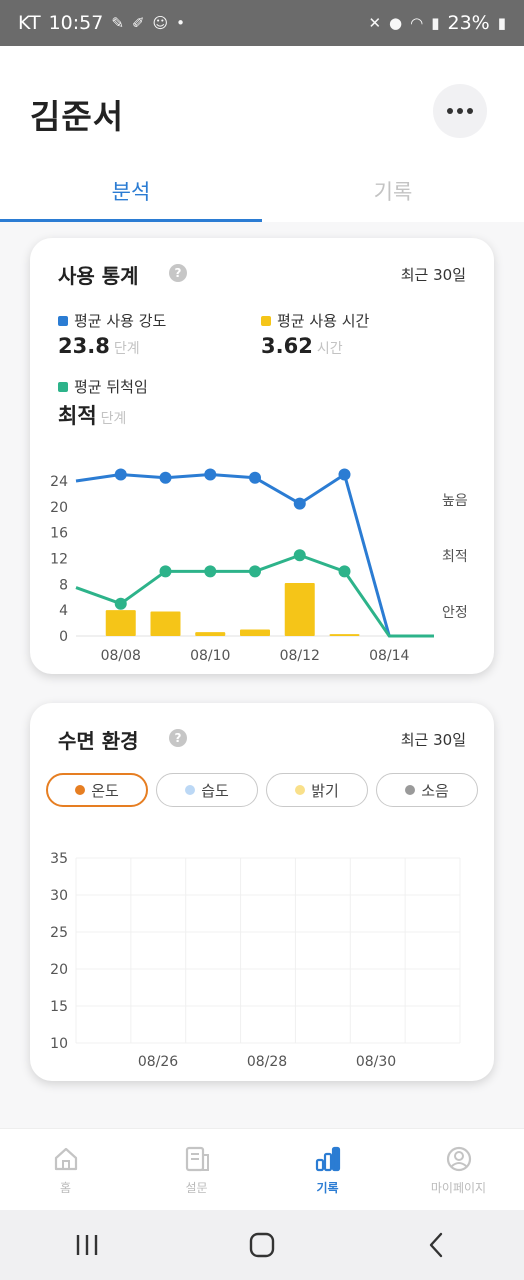 Image resolution: width=524 pixels, height=1280 pixels. I want to click on env-filter-chips: 온도 습도 밝기 소음, so click(262, 790).